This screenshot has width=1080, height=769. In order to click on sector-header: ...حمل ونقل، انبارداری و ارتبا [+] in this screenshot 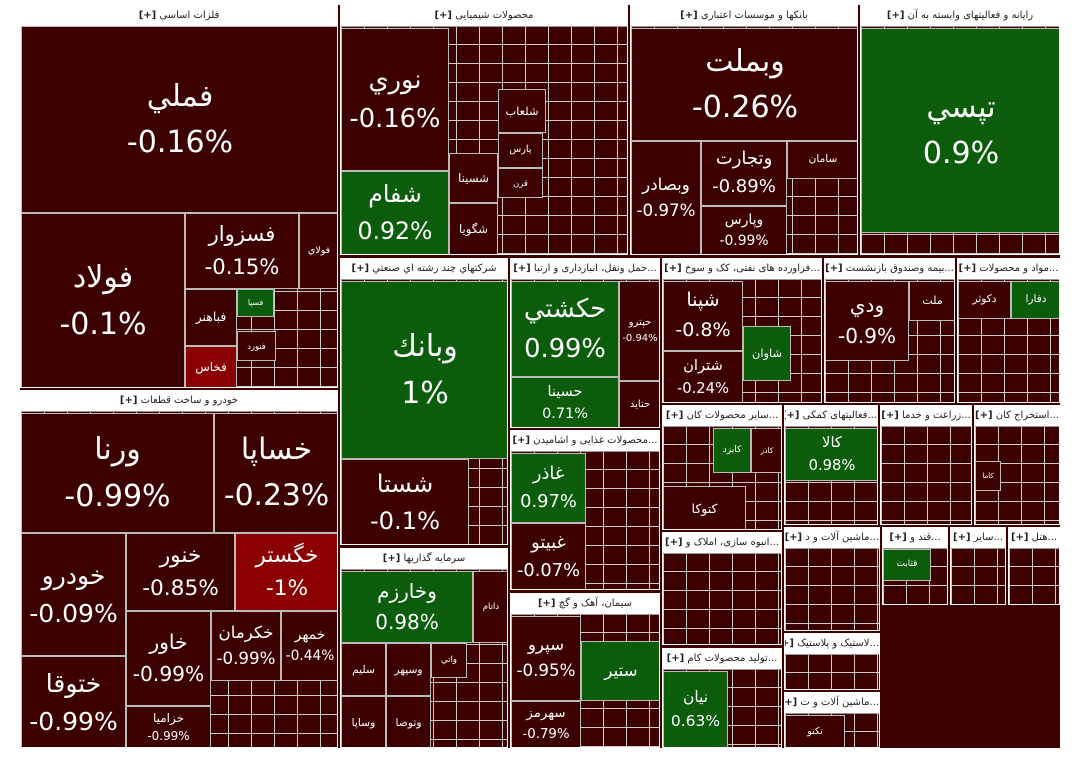, I will do `click(585, 269)`.